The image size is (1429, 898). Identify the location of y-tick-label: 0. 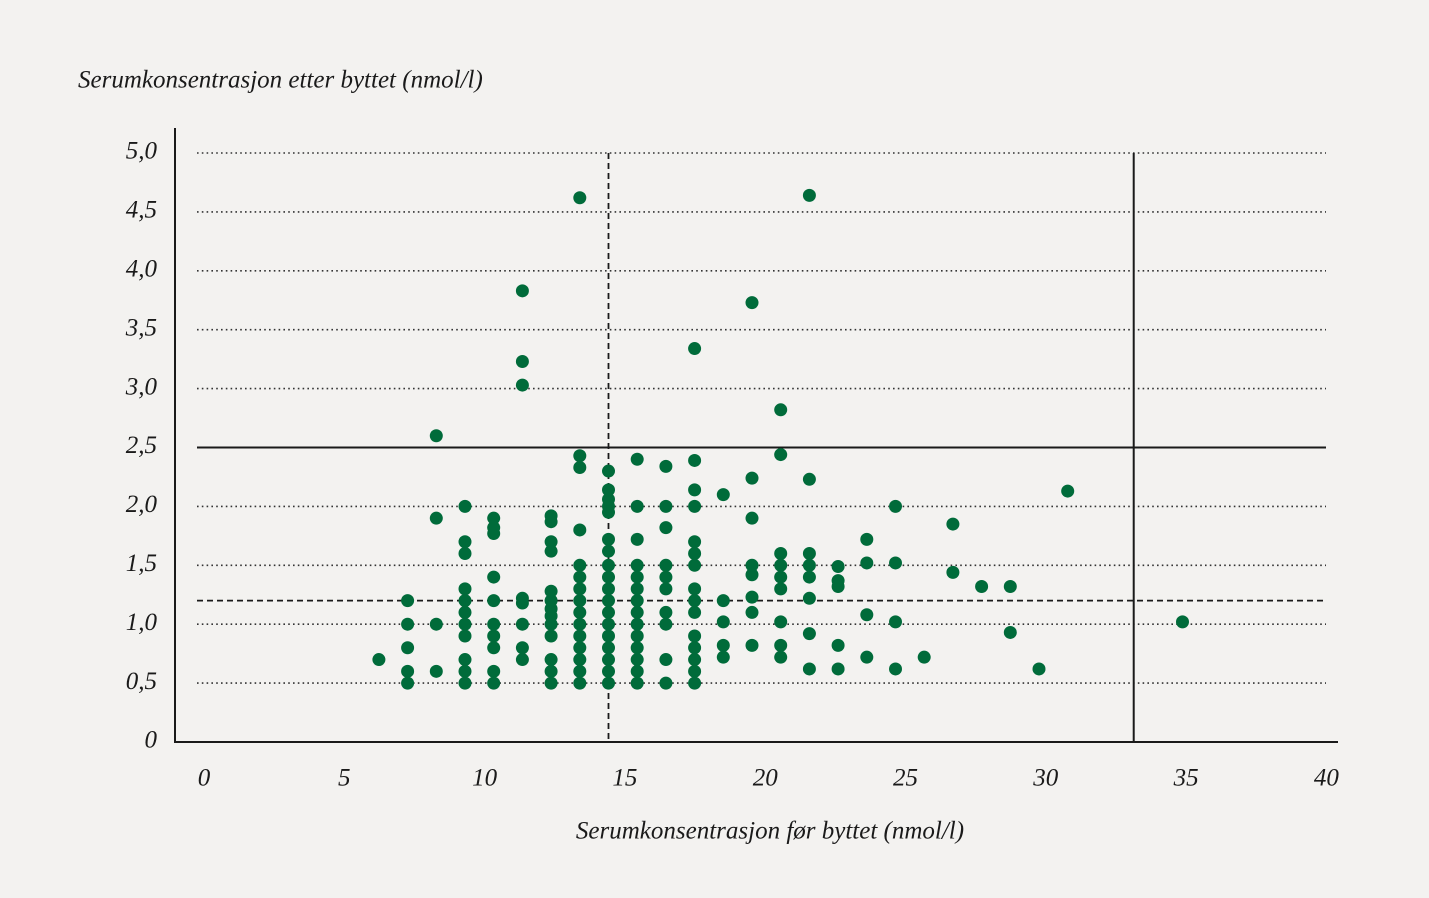
(151, 740).